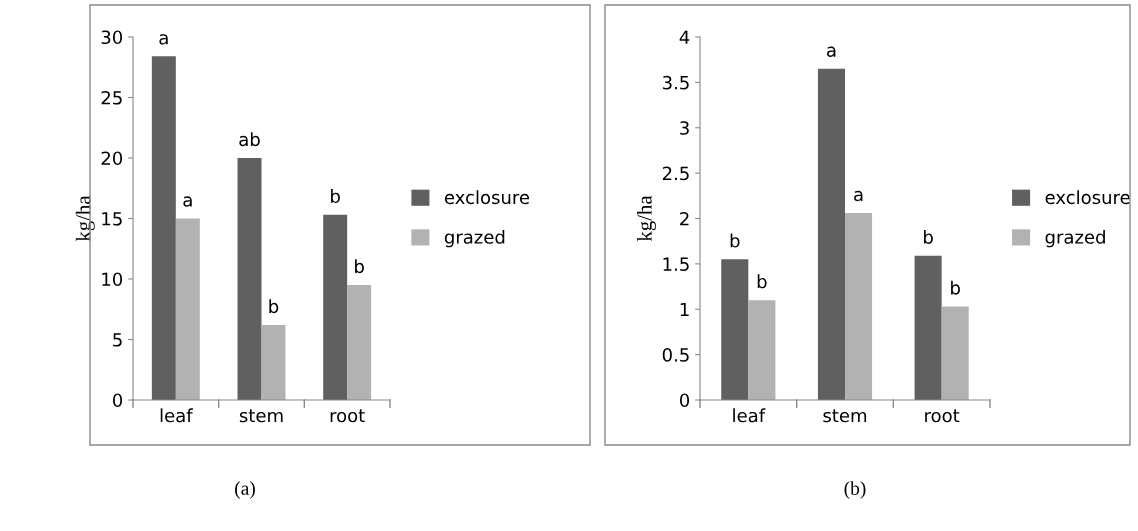 The height and width of the screenshot is (531, 1138). Describe the element at coordinates (684, 37) in the screenshot. I see `y-tick-label: 4` at that location.